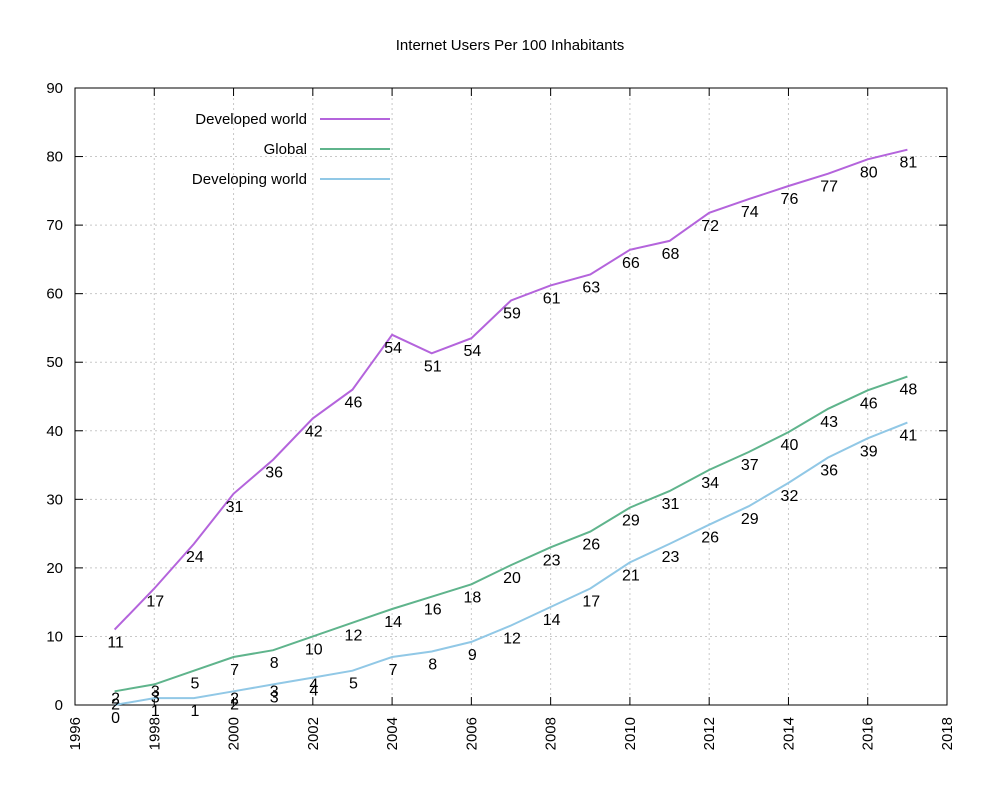 Image resolution: width=988 pixels, height=790 pixels. I want to click on data-label: 18, so click(472, 597).